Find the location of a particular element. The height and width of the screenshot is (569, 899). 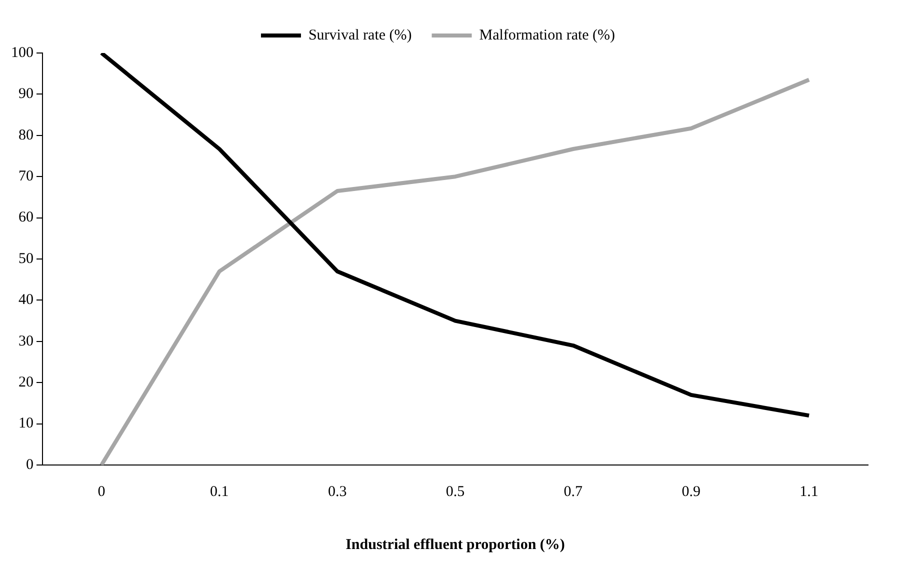

y-tick-label: 0 is located at coordinates (30, 464).